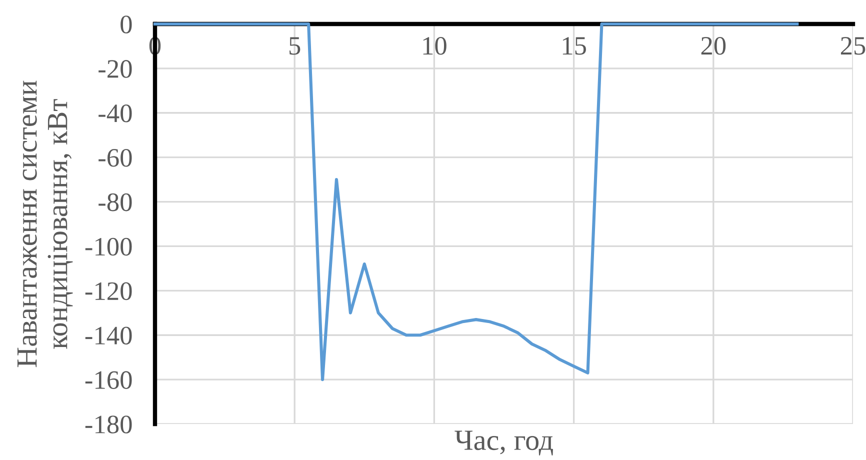 This screenshot has width=866, height=460. What do you see at coordinates (108, 247) in the screenshot?
I see `y-tick-label: -100` at bounding box center [108, 247].